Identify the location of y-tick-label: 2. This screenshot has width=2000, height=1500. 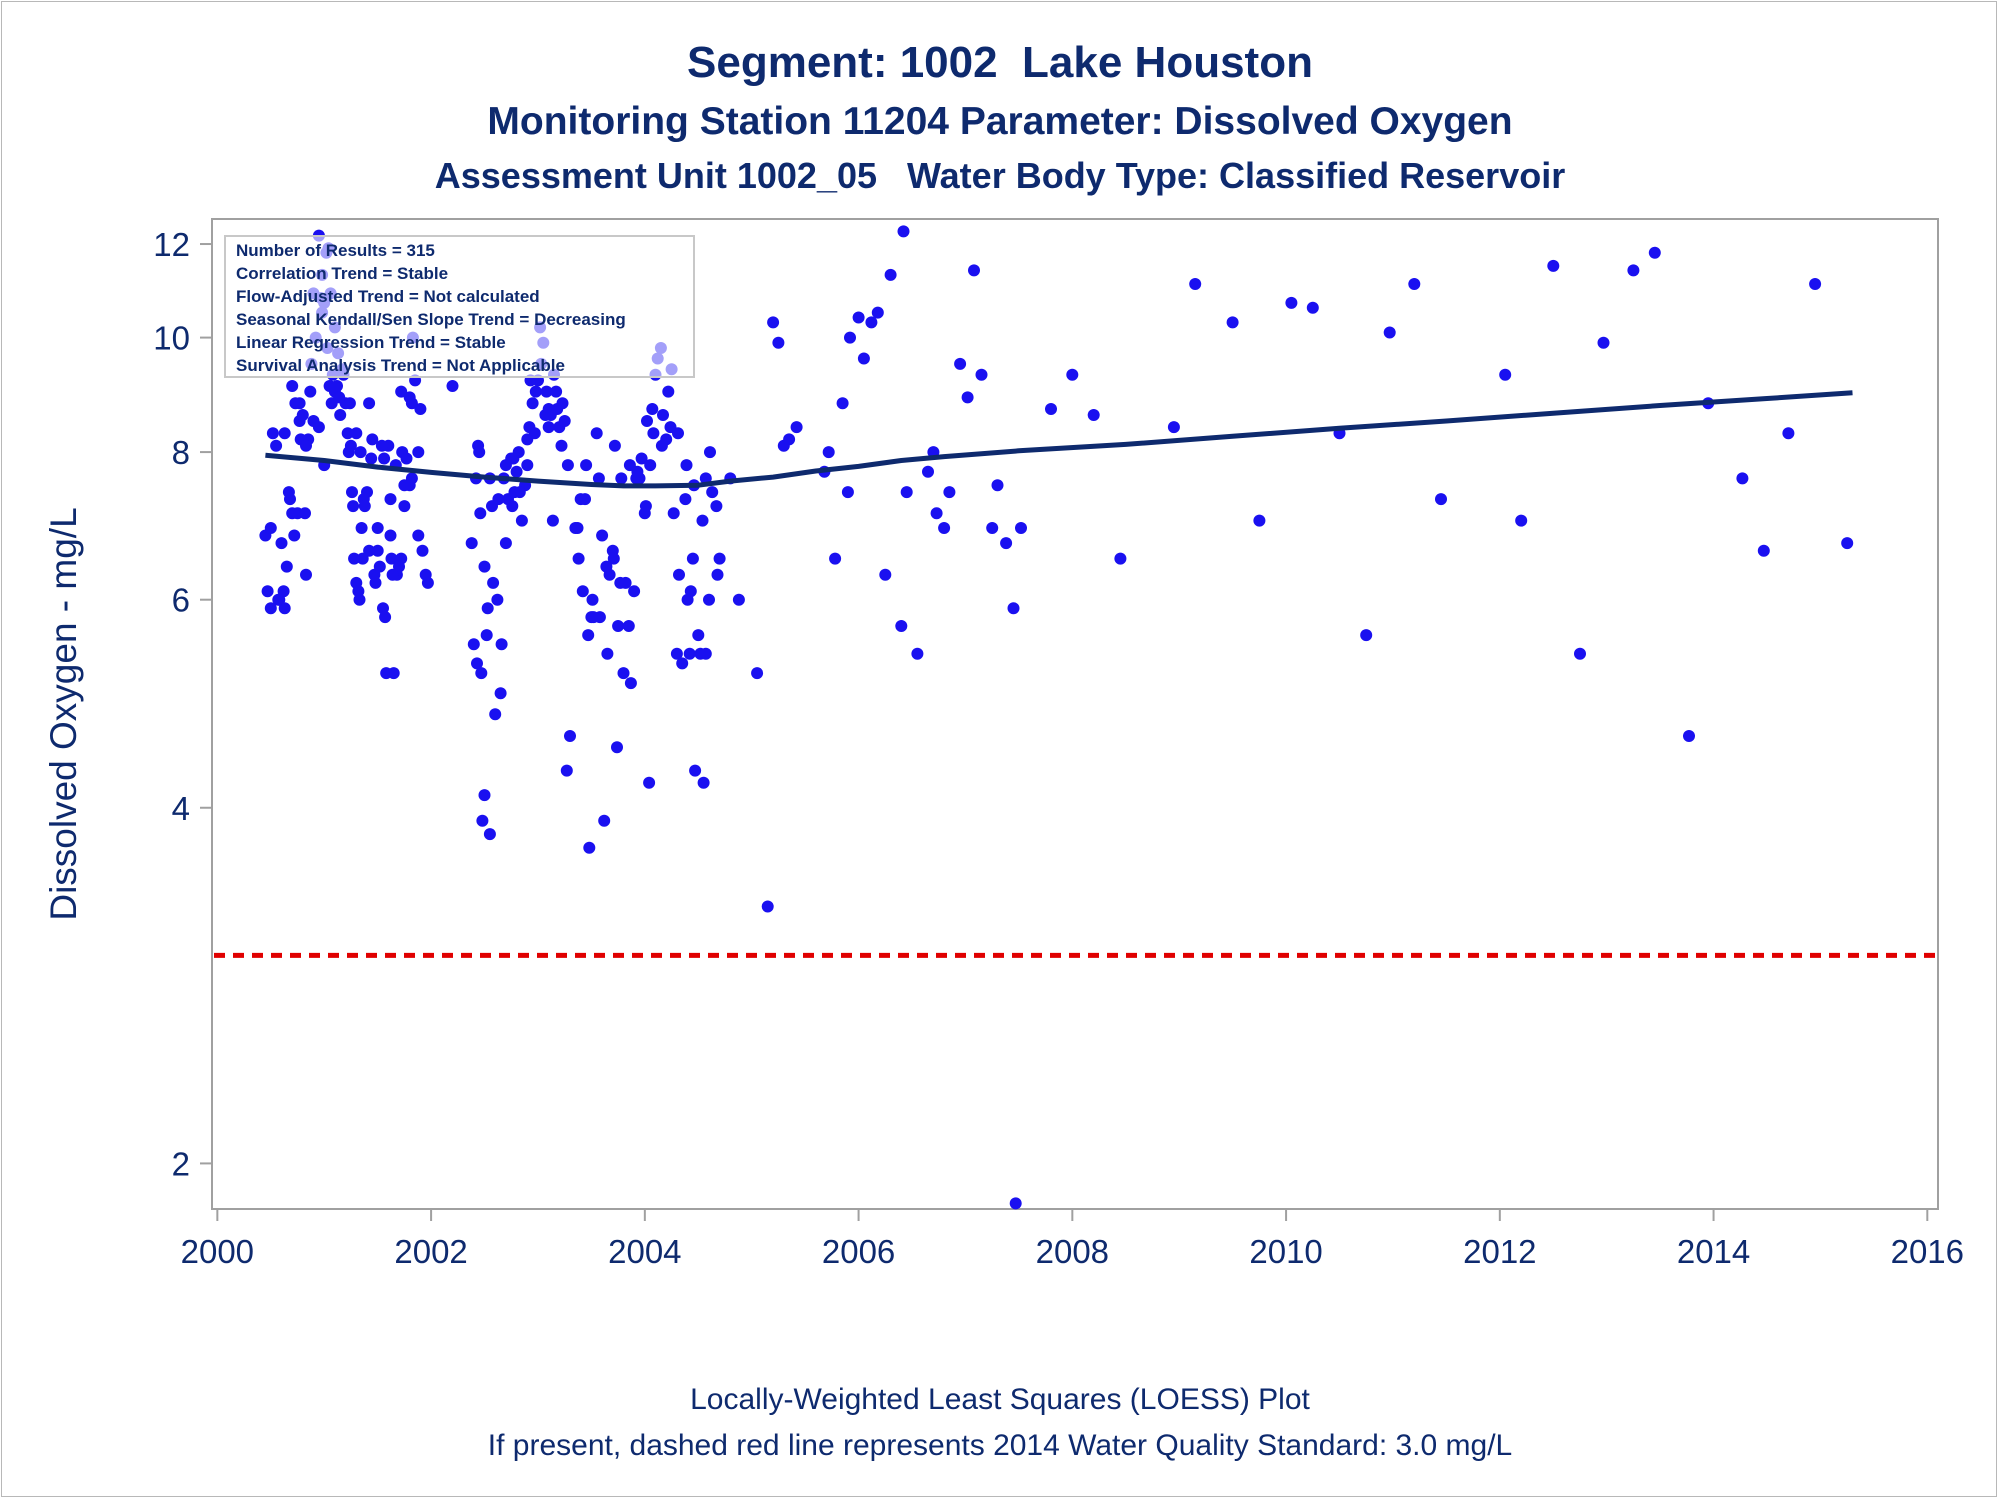
(181, 1163).